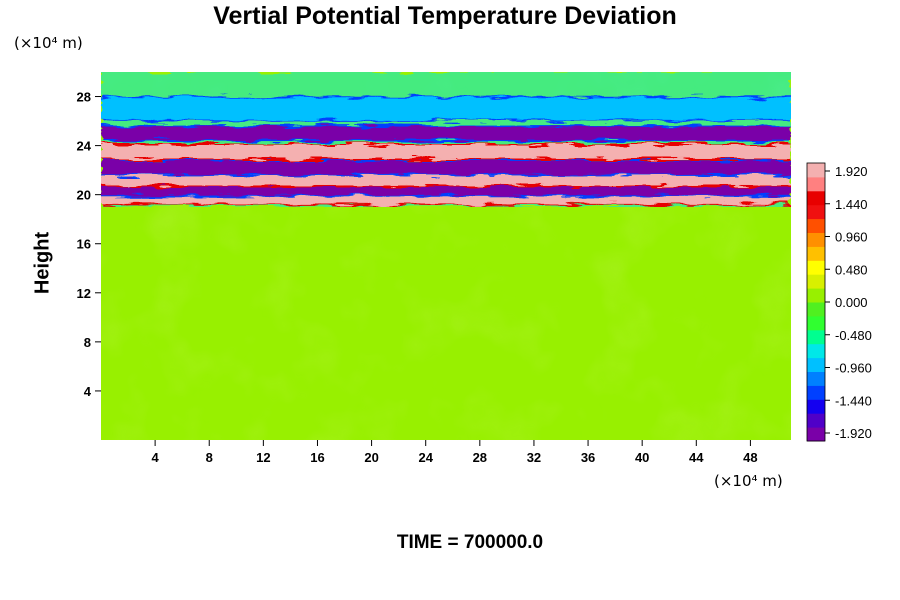 This screenshot has height=600, width=900. Describe the element at coordinates (84, 195) in the screenshot. I see `y-tick-label-4: 20` at that location.